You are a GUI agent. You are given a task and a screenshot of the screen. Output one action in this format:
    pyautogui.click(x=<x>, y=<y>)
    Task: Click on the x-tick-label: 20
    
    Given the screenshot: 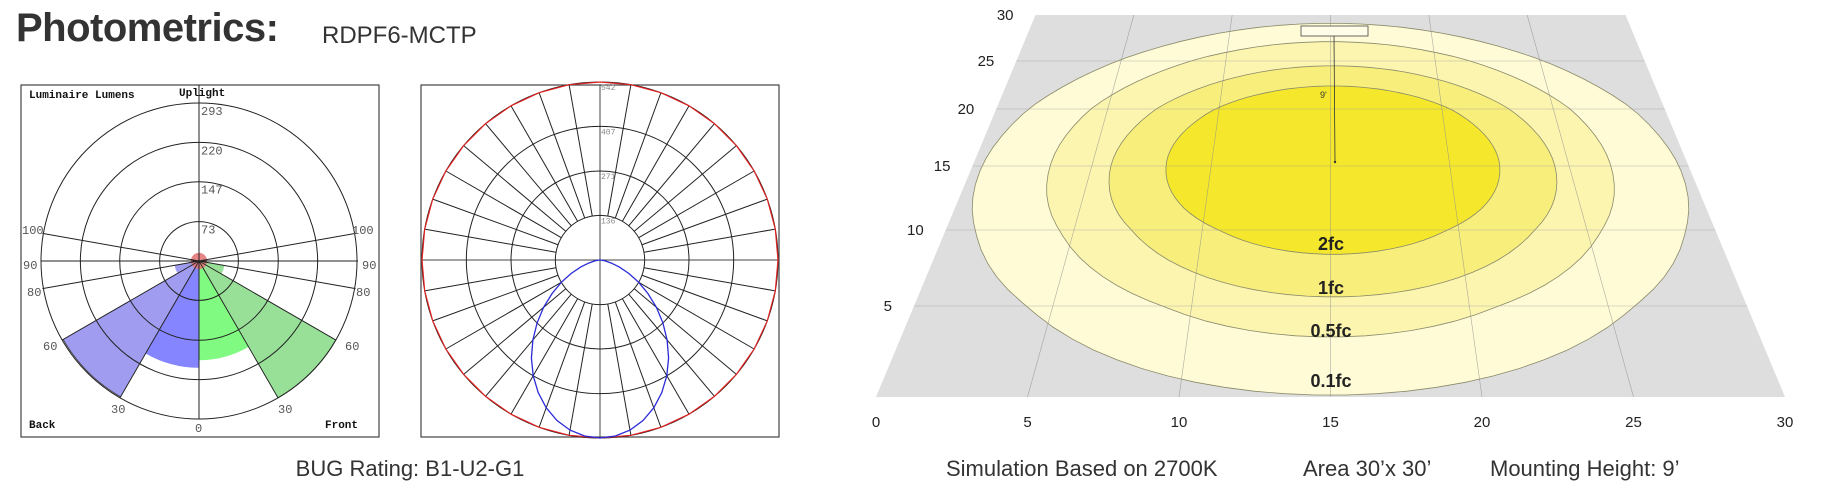 What is the action you would take?
    pyautogui.click(x=1482, y=422)
    